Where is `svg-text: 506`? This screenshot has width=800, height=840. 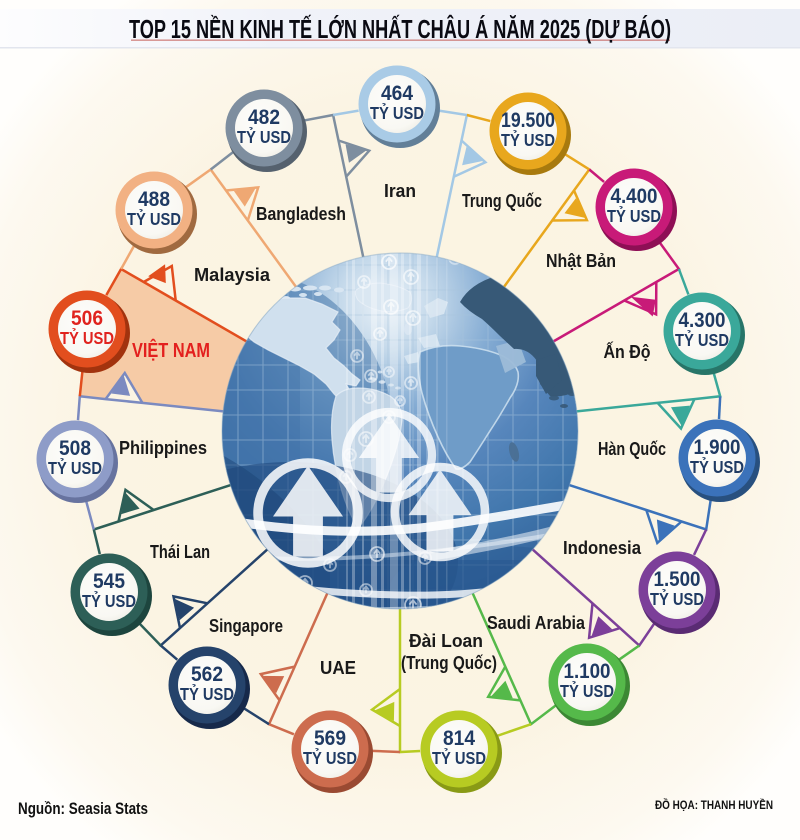
svg-text: 506 is located at coordinates (87, 318).